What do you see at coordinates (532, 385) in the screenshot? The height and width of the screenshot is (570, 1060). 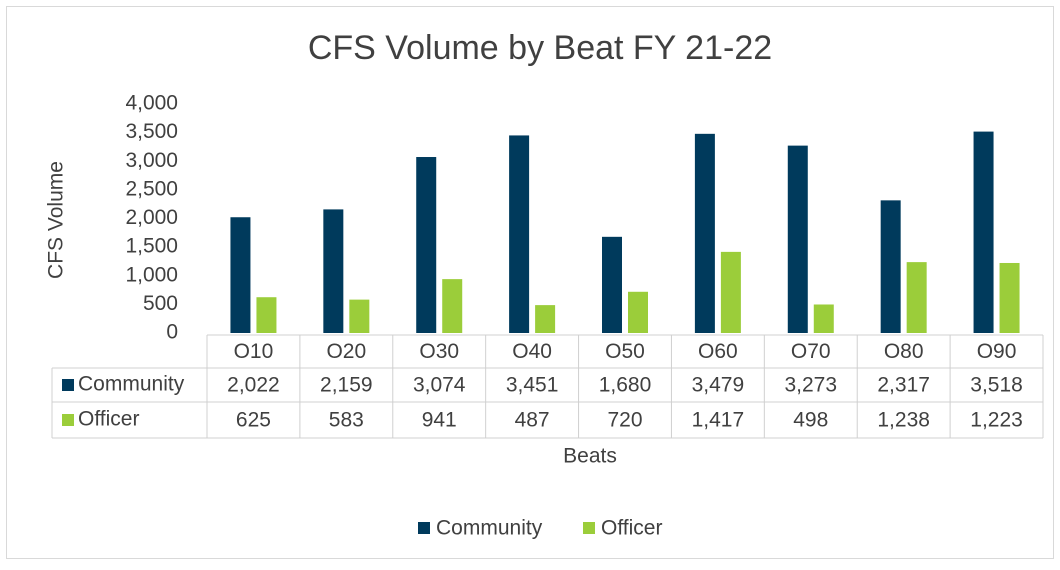 I see `table-value: 3,451` at bounding box center [532, 385].